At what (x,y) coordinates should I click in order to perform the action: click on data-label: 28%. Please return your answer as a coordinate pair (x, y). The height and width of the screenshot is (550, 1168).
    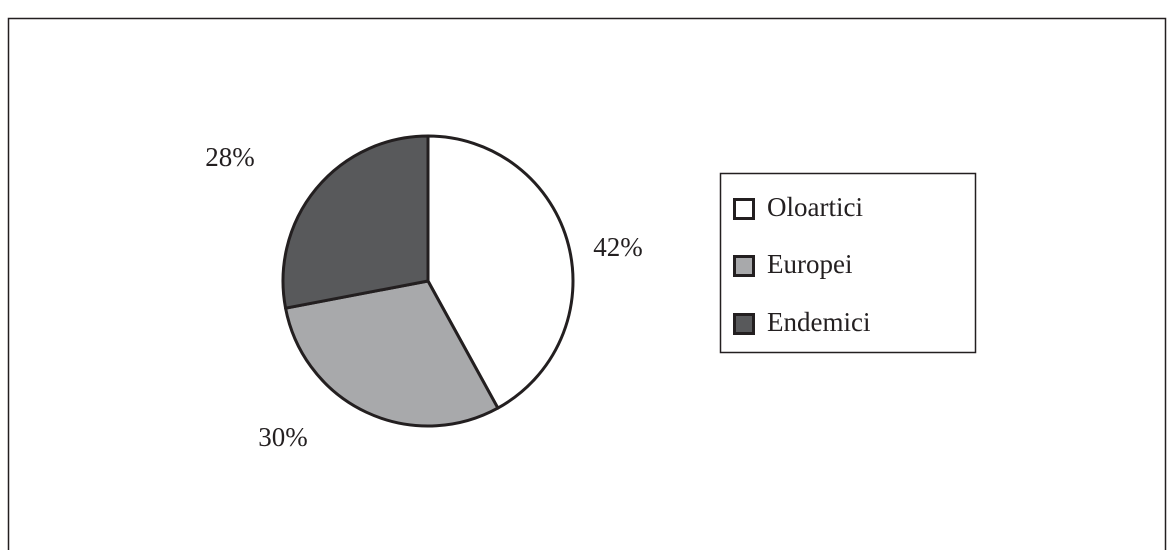
    Looking at the image, I should click on (230, 157).